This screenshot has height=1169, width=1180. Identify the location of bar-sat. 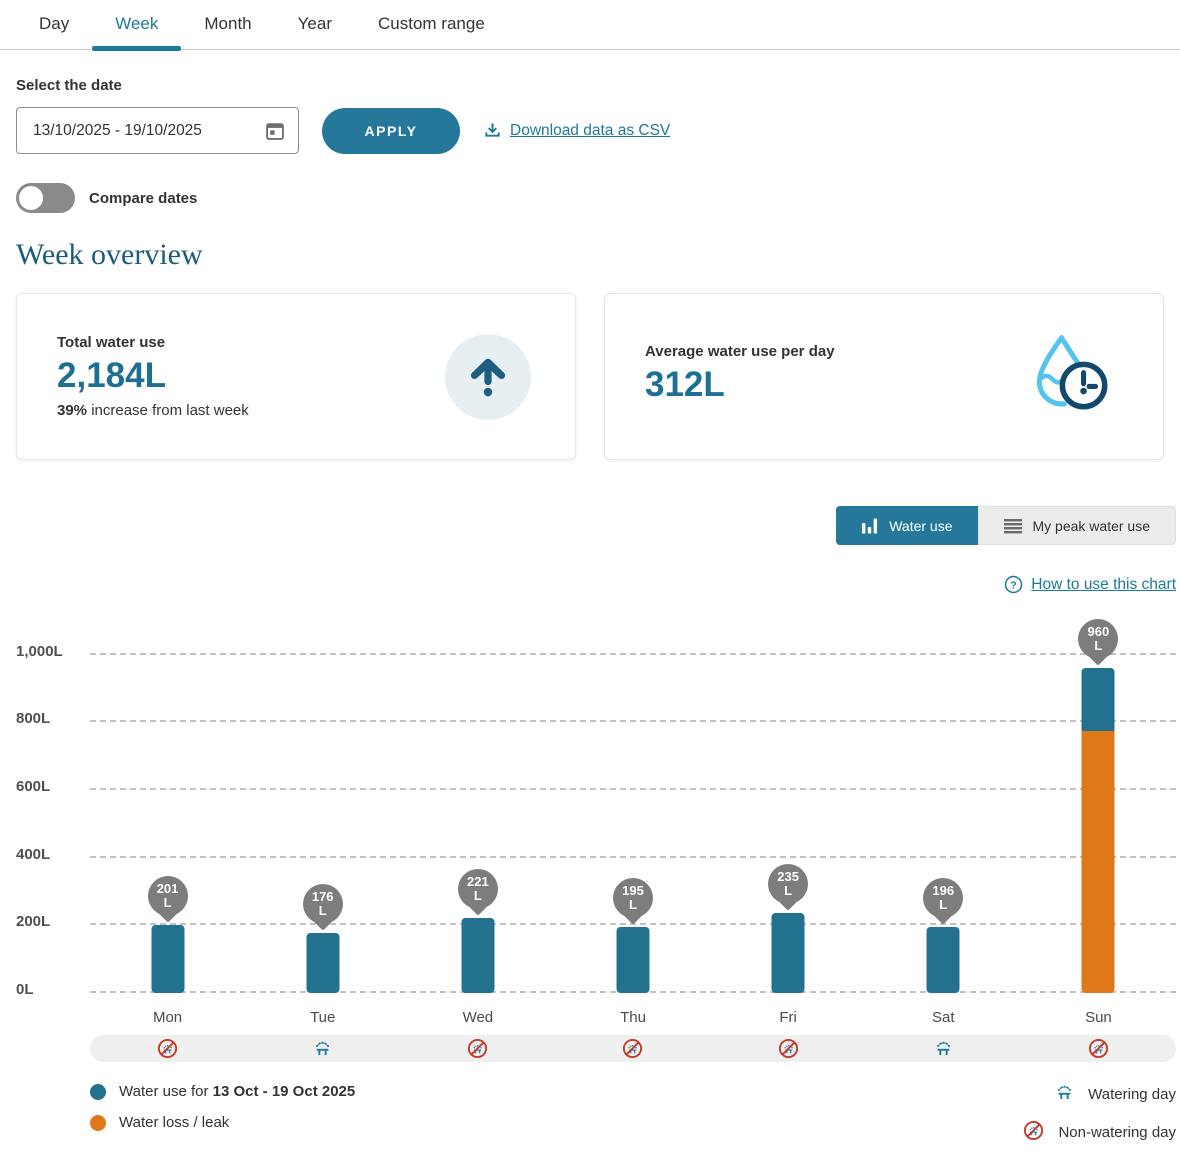
(943, 959).